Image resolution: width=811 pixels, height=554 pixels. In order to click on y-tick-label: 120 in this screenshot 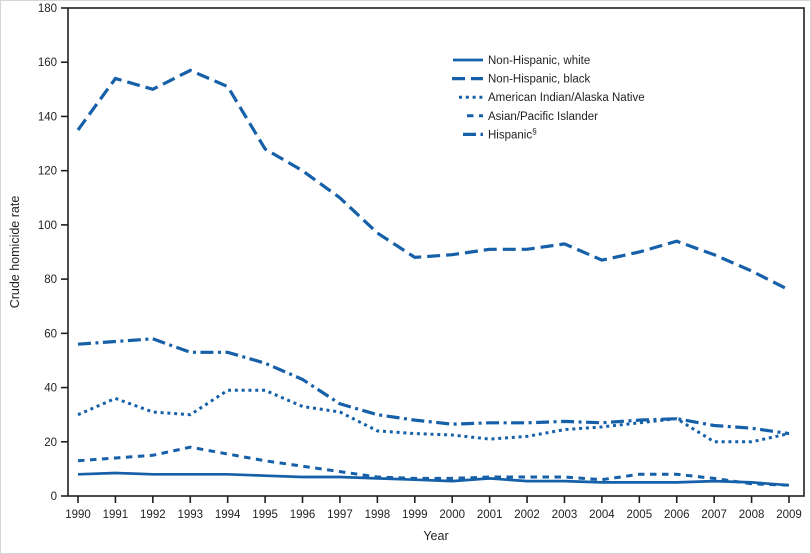, I will do `click(47, 172)`.